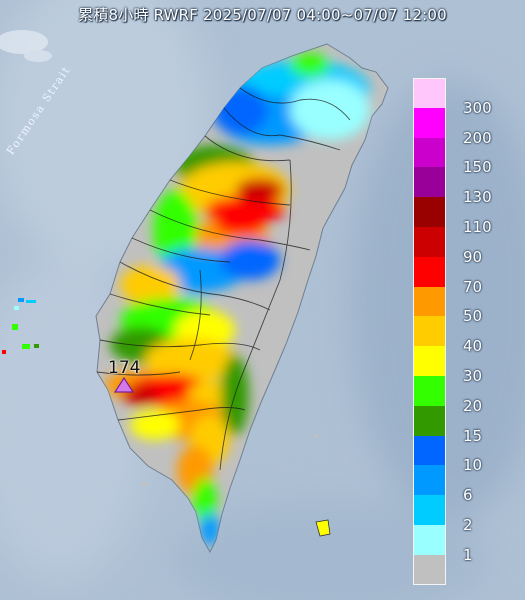  Describe the element at coordinates (468, 554) in the screenshot. I see `legend-tick-label: 1` at that location.